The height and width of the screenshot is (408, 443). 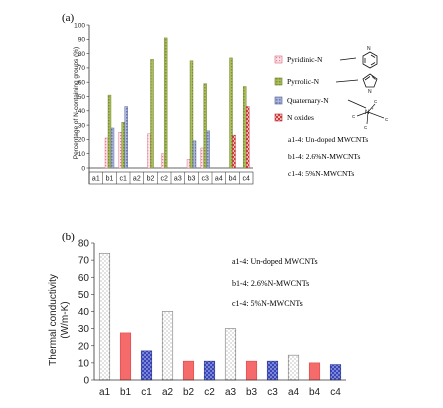 I want to click on panel-b-label: (b), so click(x=68, y=237).